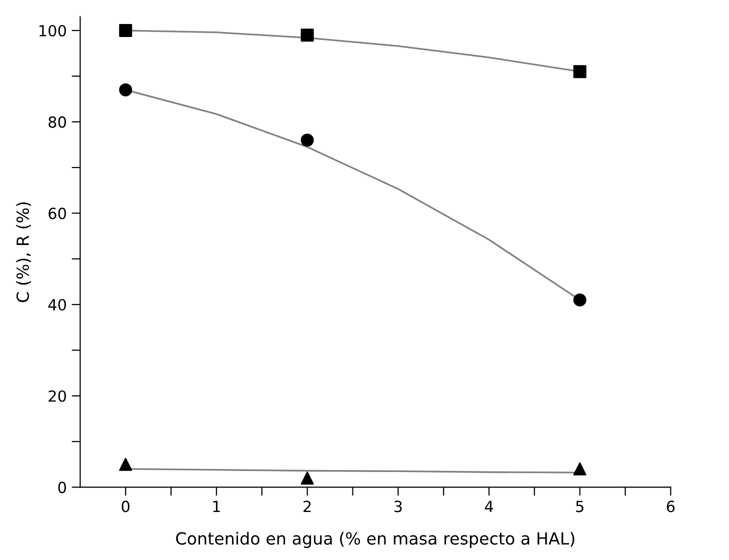  What do you see at coordinates (580, 506) in the screenshot?
I see `x-tick-label: 5` at bounding box center [580, 506].